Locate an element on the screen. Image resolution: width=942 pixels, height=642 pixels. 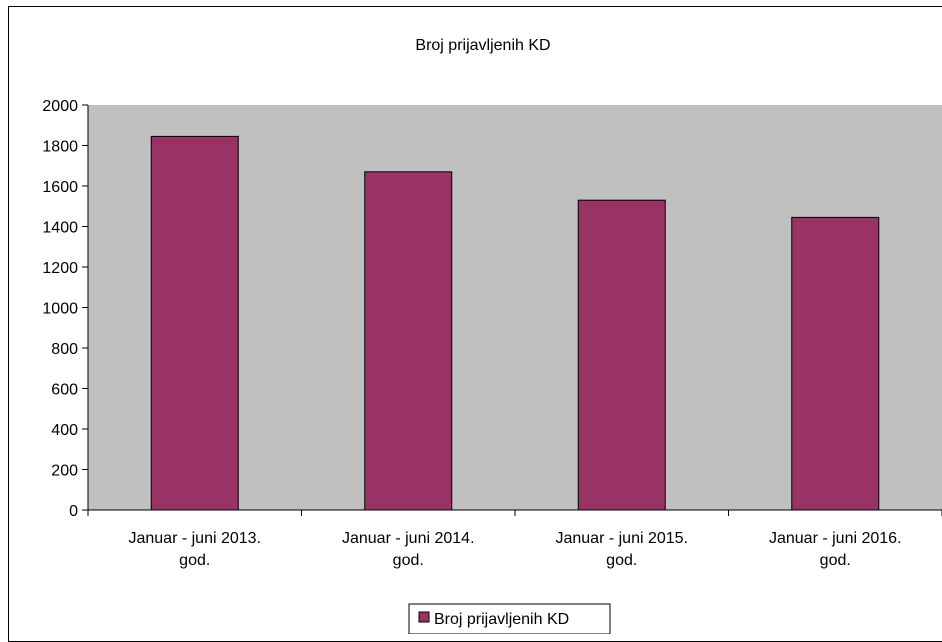
x-tick-label: Januar - juni 2015. god. is located at coordinates (621, 549).